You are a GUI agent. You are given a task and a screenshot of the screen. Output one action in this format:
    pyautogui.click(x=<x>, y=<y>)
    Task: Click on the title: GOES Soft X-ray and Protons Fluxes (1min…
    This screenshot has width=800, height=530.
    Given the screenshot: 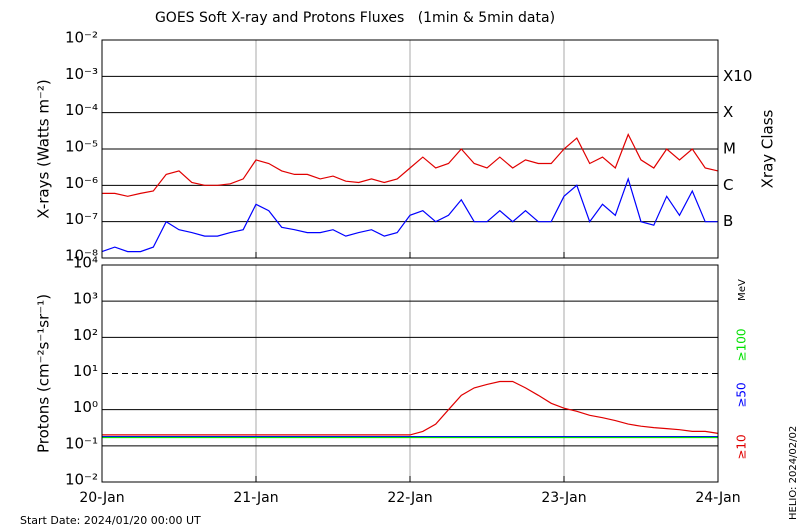 What is the action you would take?
    pyautogui.click(x=355, y=18)
    